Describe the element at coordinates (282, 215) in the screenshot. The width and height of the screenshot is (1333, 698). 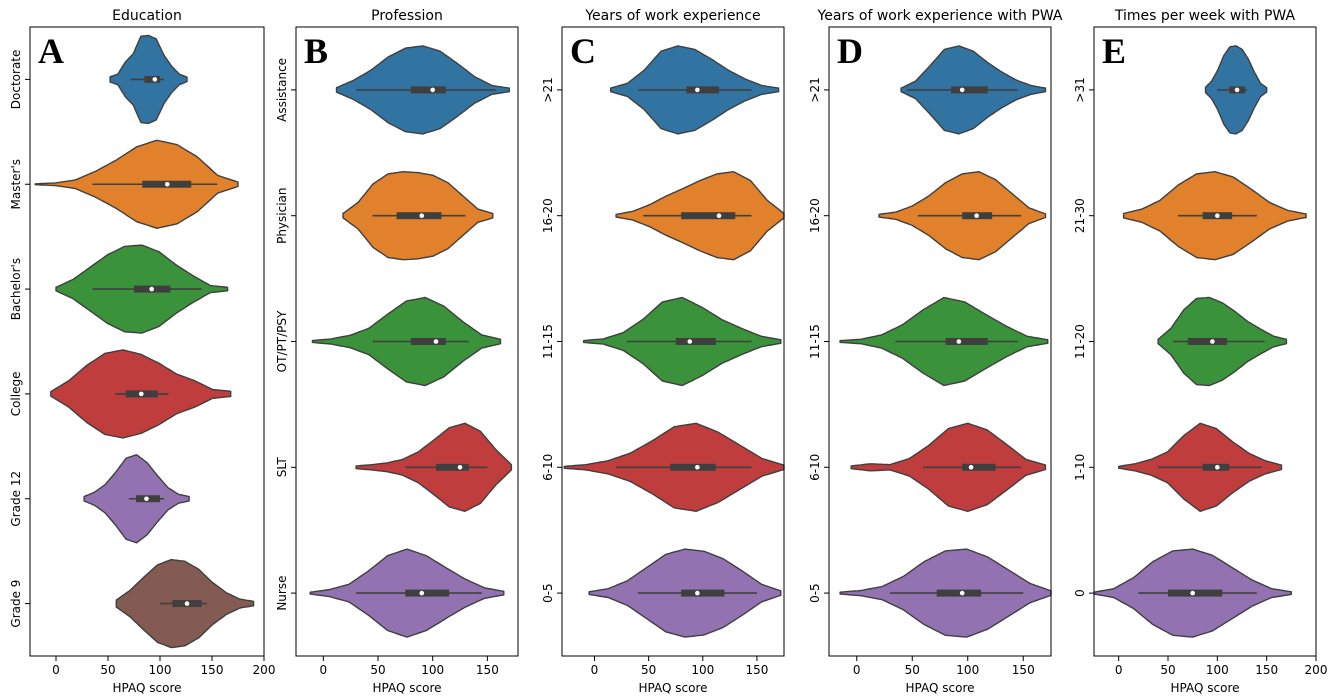
I see `y-tick-label: Physician` at that location.